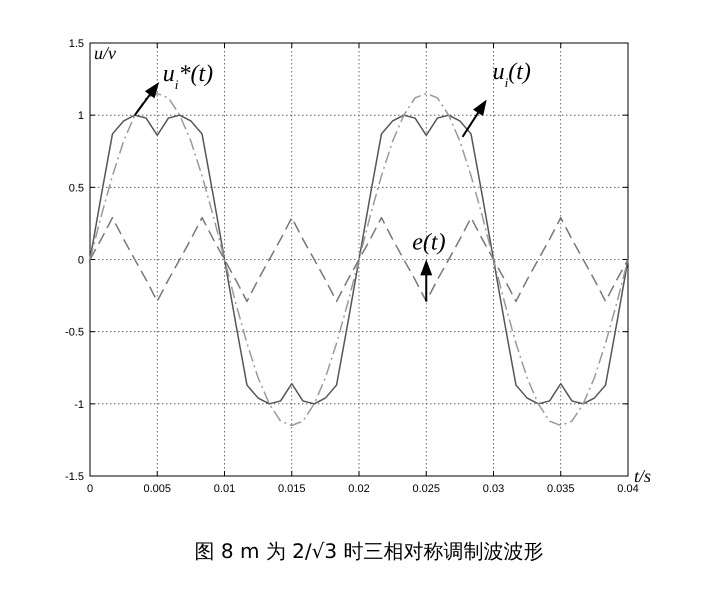  What do you see at coordinates (359, 259) in the screenshot?
I see `line-series` at bounding box center [359, 259].